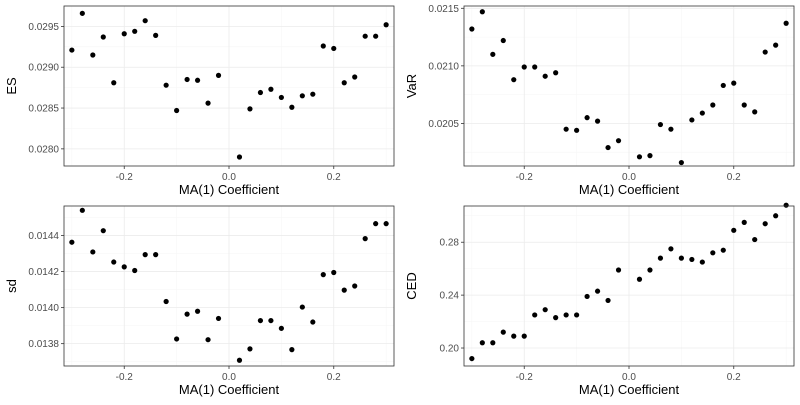 This screenshot has width=800, height=405. I want to click on y-axis-title: sd, so click(11, 286).